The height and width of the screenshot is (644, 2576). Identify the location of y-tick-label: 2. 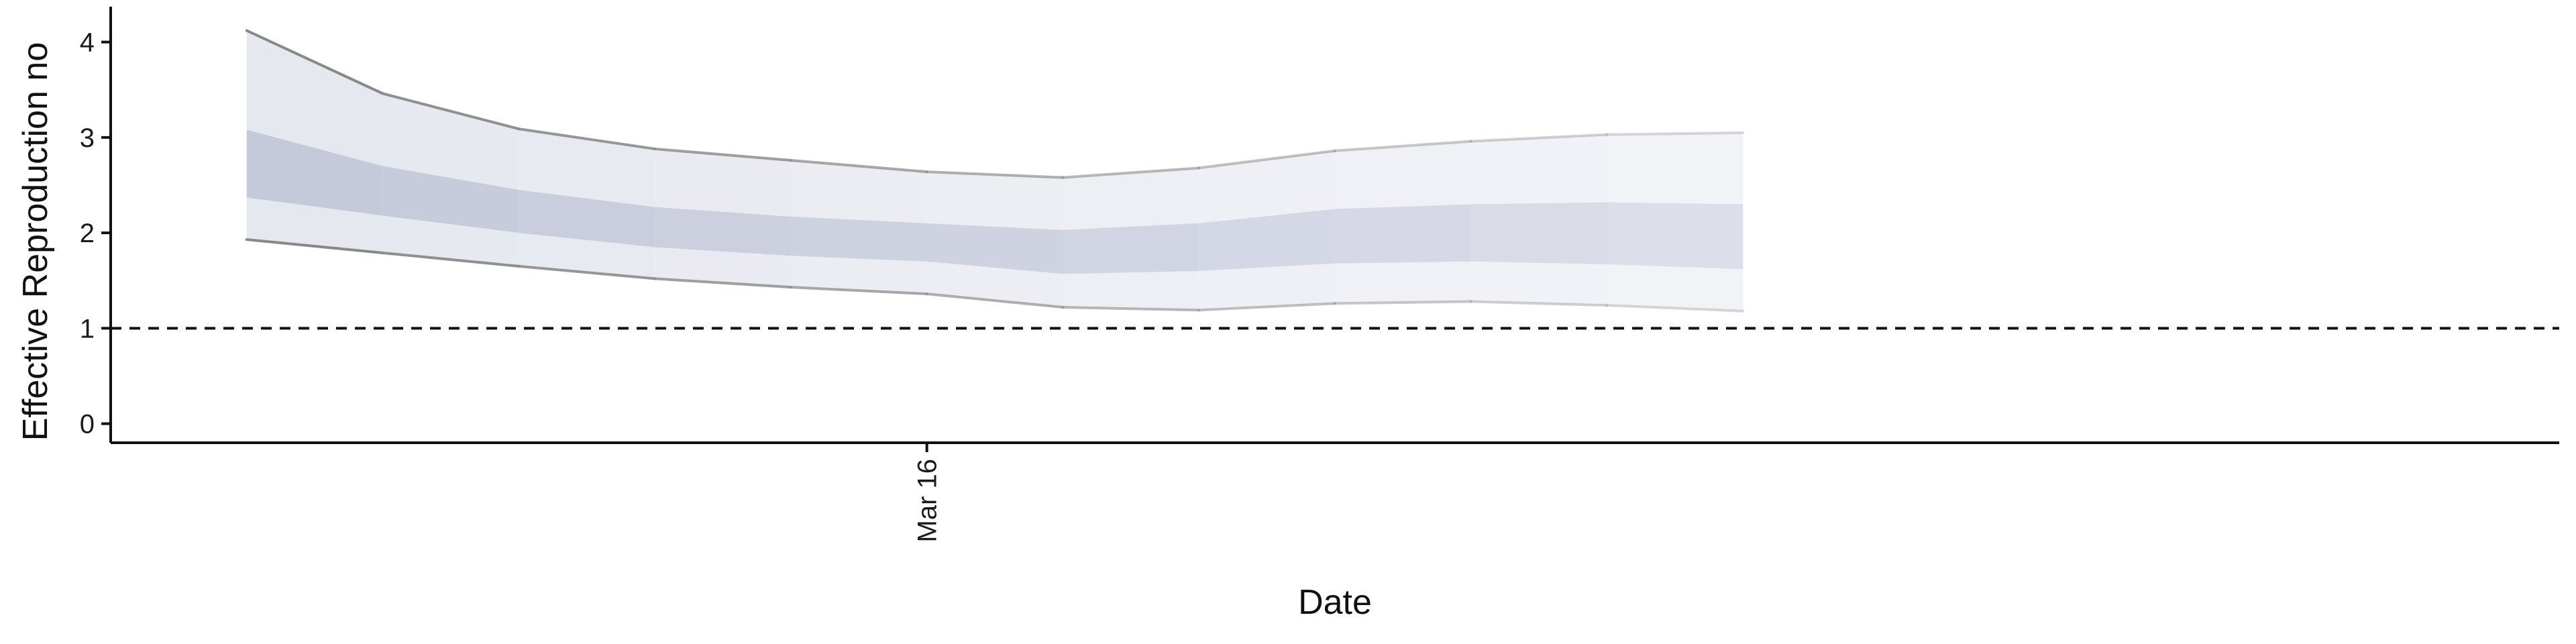
(87, 233).